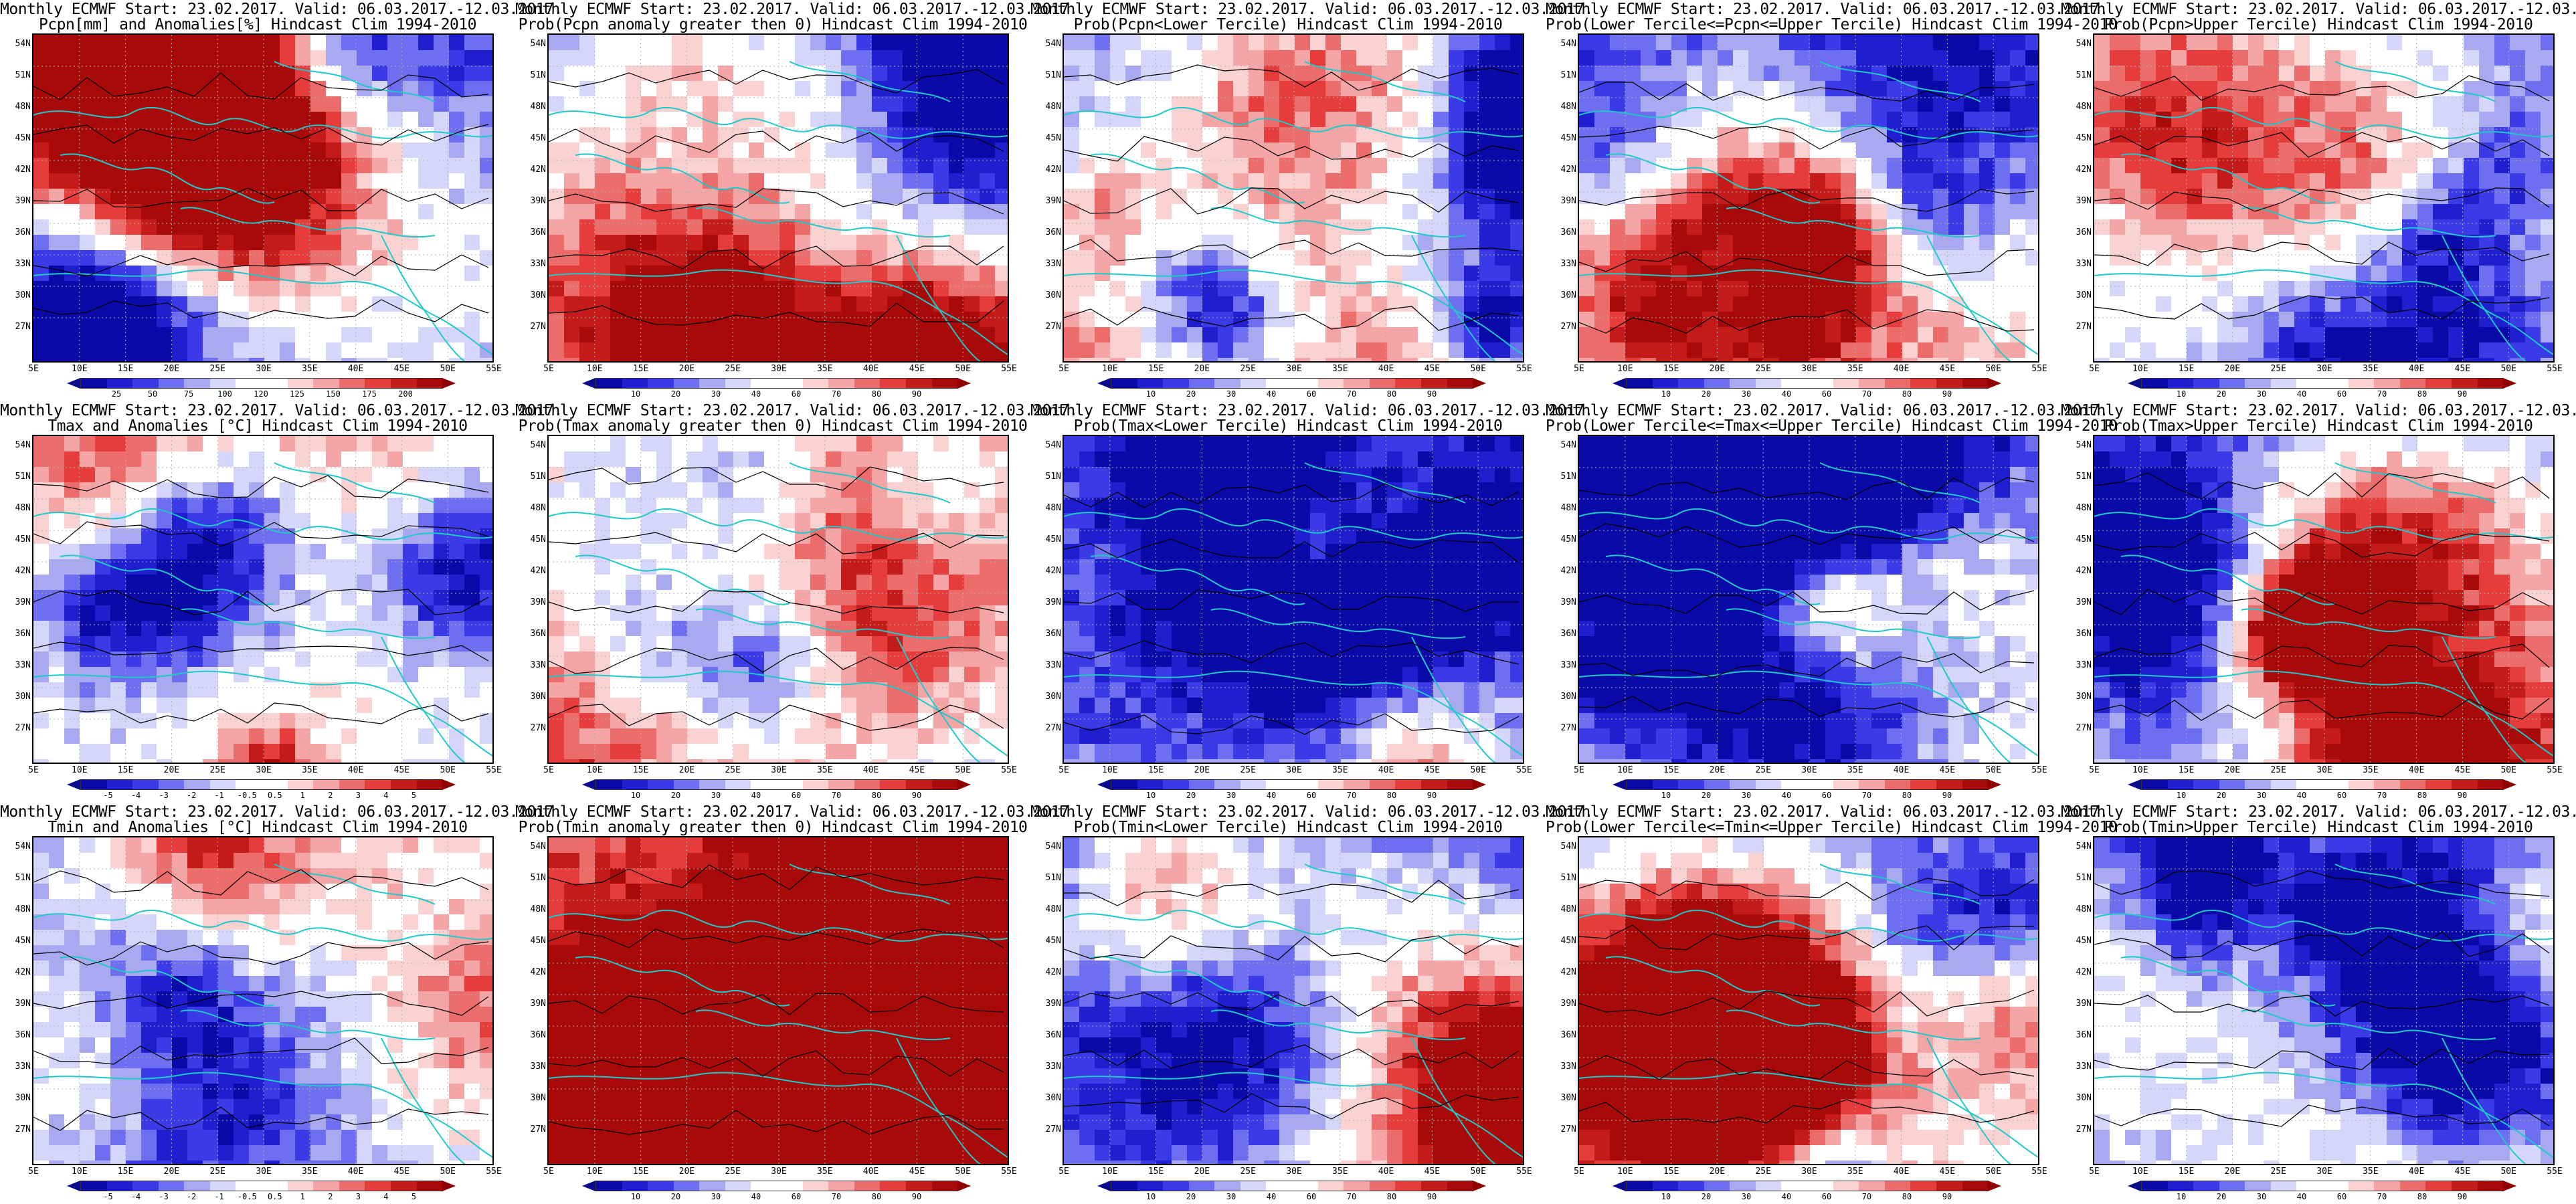  I want to click on longitude-label: 35E, so click(310, 369).